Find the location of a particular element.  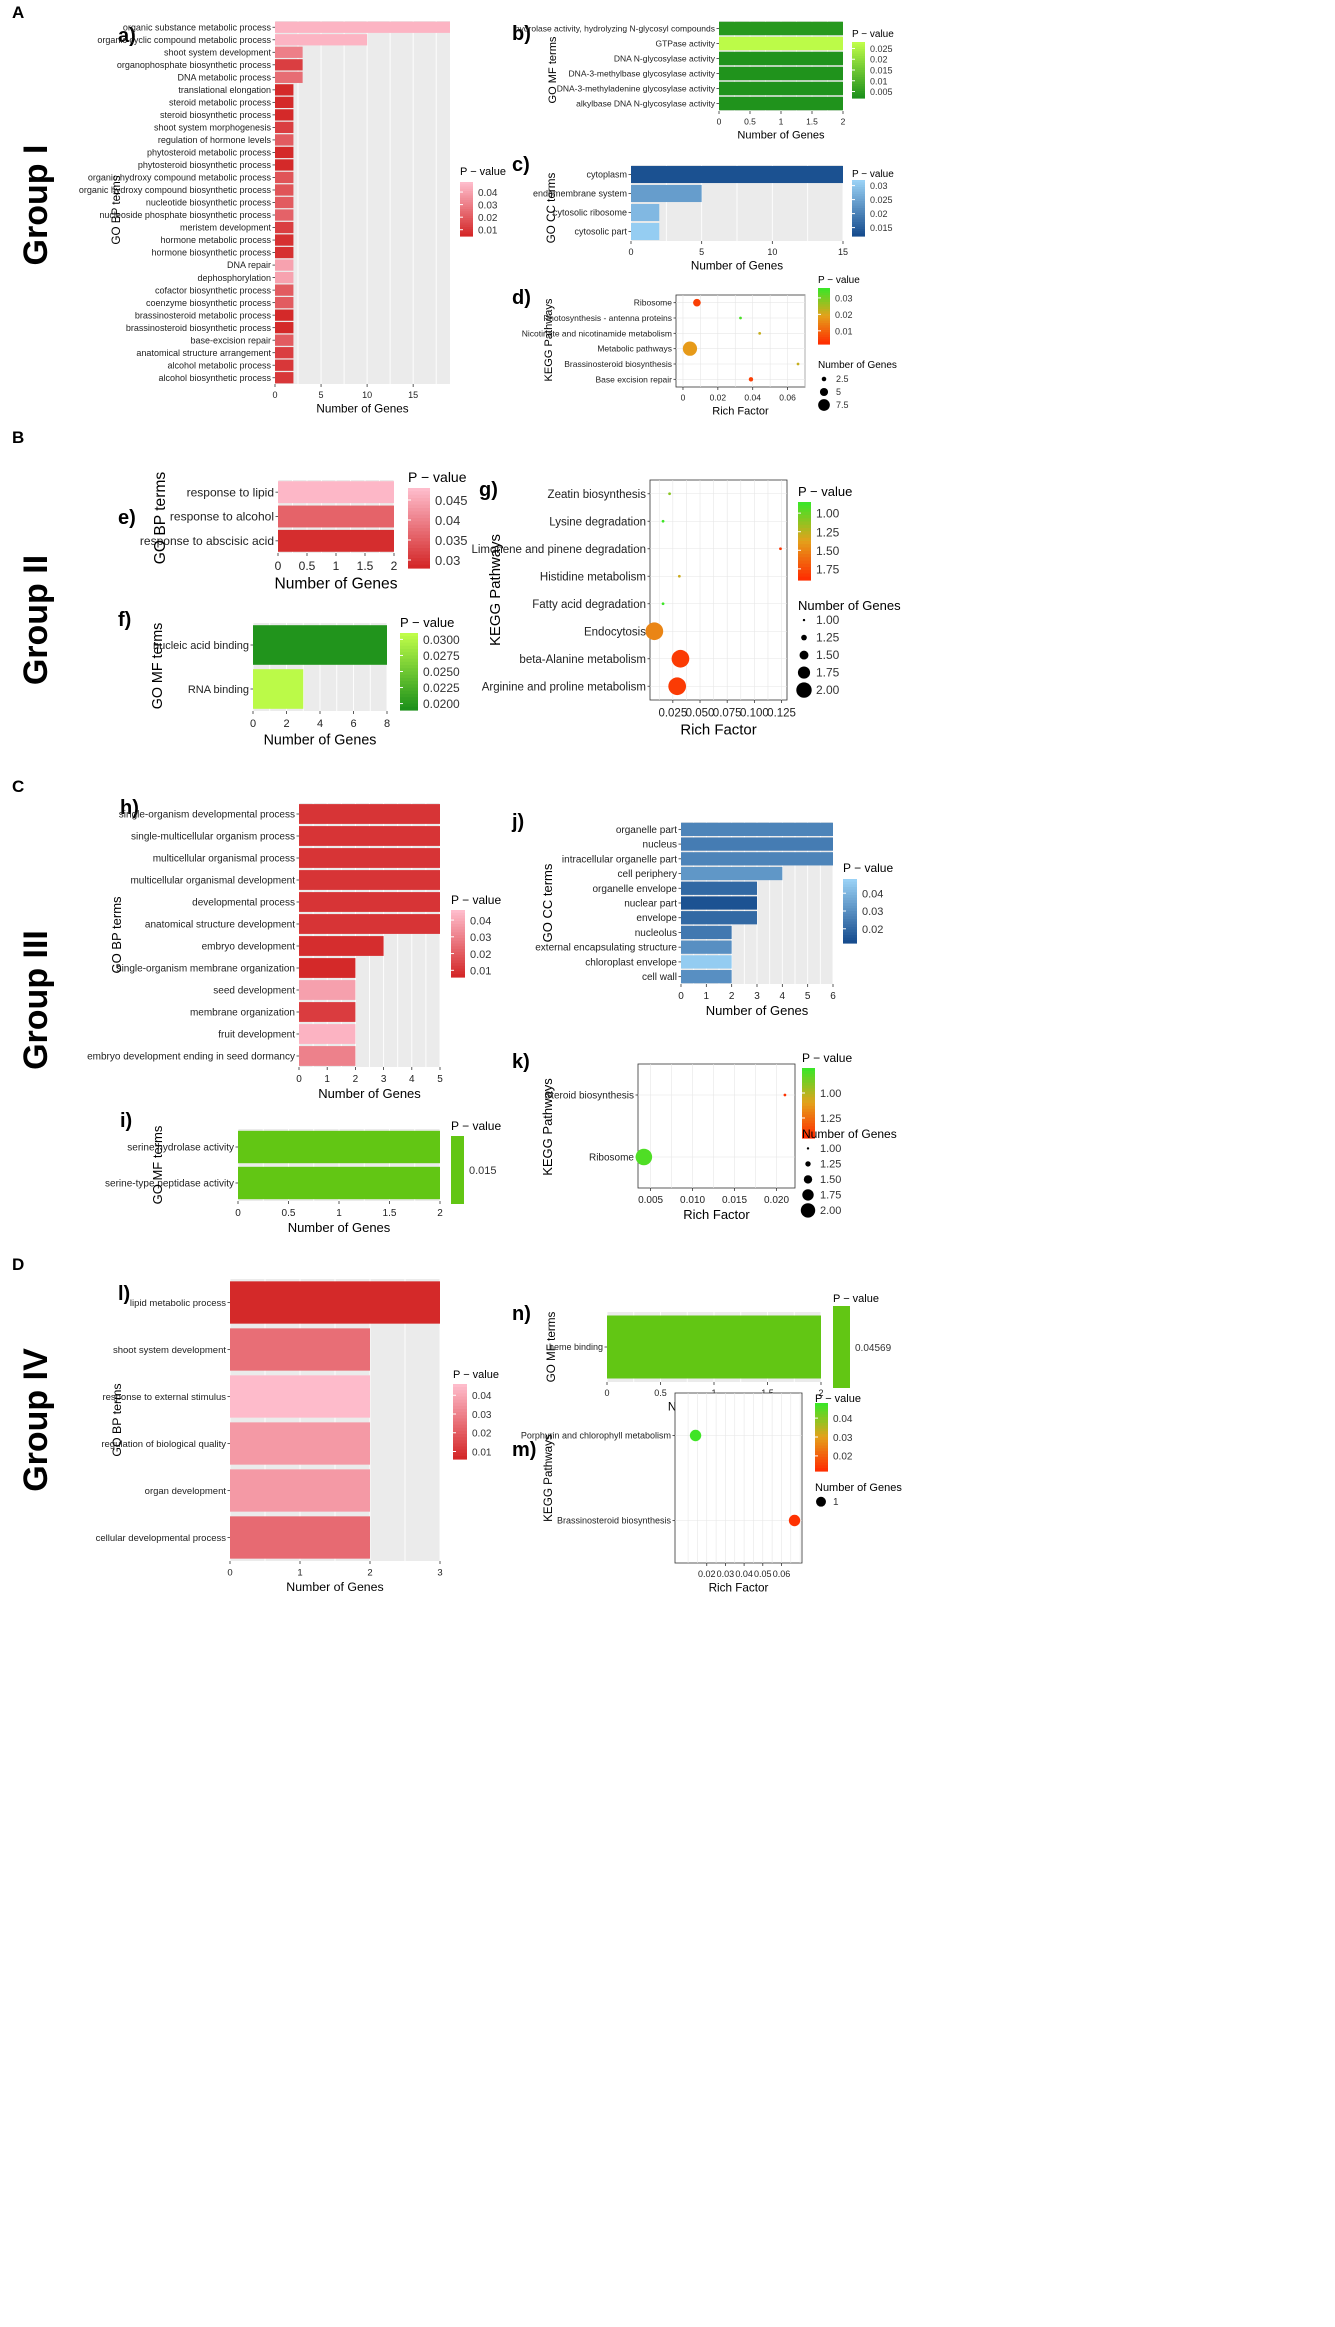

panel-label: j) is located at coordinates (517, 822).